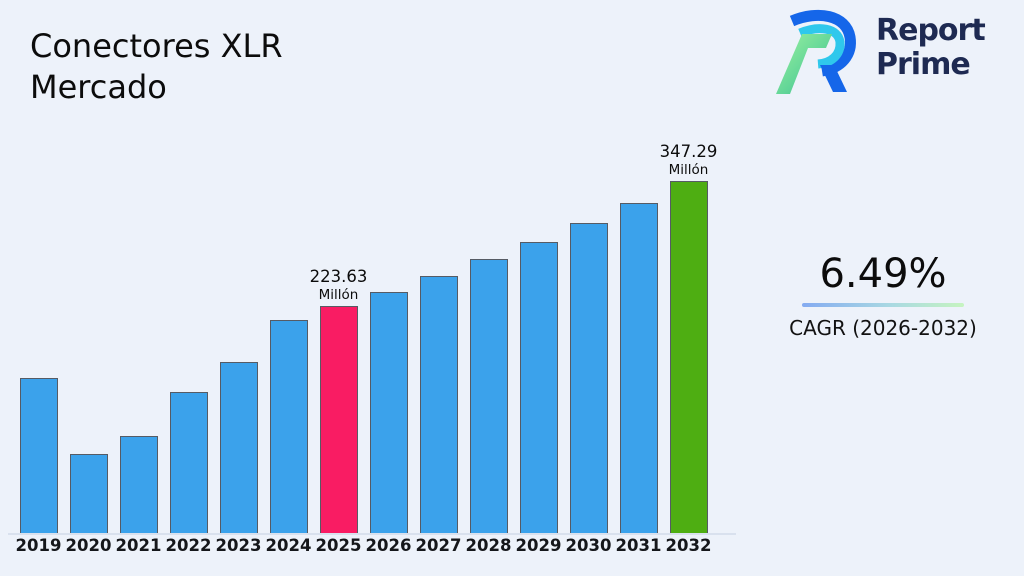 This screenshot has width=1024, height=576. Describe the element at coordinates (138, 484) in the screenshot. I see `bar-2021` at that location.